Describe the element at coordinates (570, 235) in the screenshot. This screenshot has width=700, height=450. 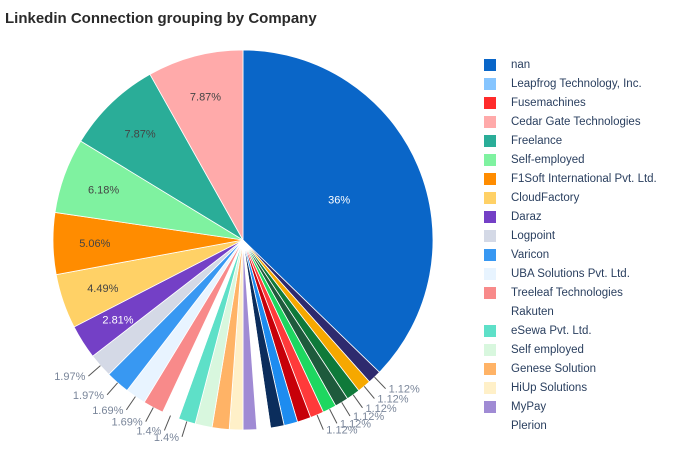
I see `legend-item: Logpoint` at that location.